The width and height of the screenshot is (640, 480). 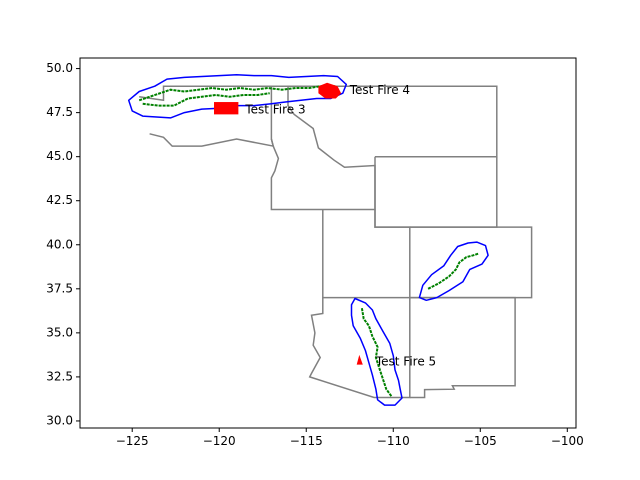 I want to click on y-tick-label: 47.5, so click(x=59, y=112).